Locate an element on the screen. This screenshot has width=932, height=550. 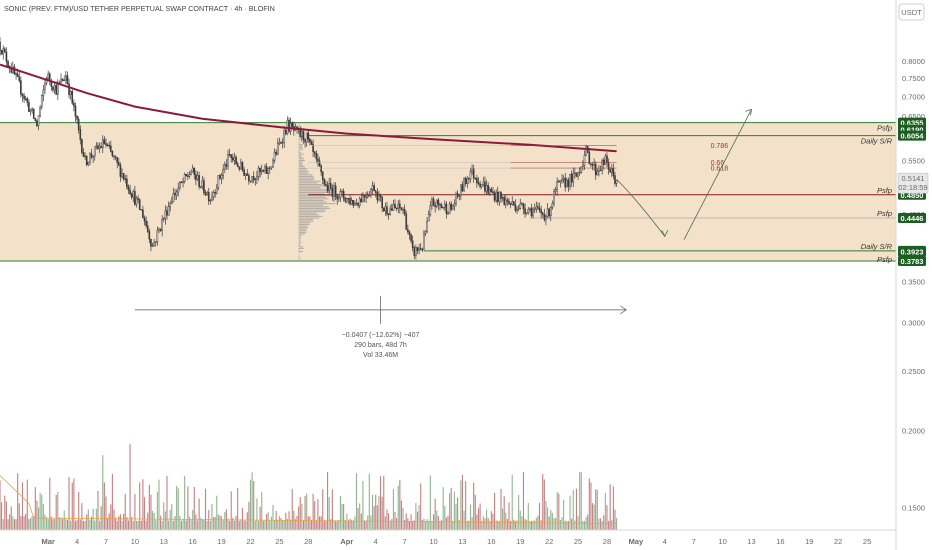
y-tick-label: 0.2500 is located at coordinates (913, 371).